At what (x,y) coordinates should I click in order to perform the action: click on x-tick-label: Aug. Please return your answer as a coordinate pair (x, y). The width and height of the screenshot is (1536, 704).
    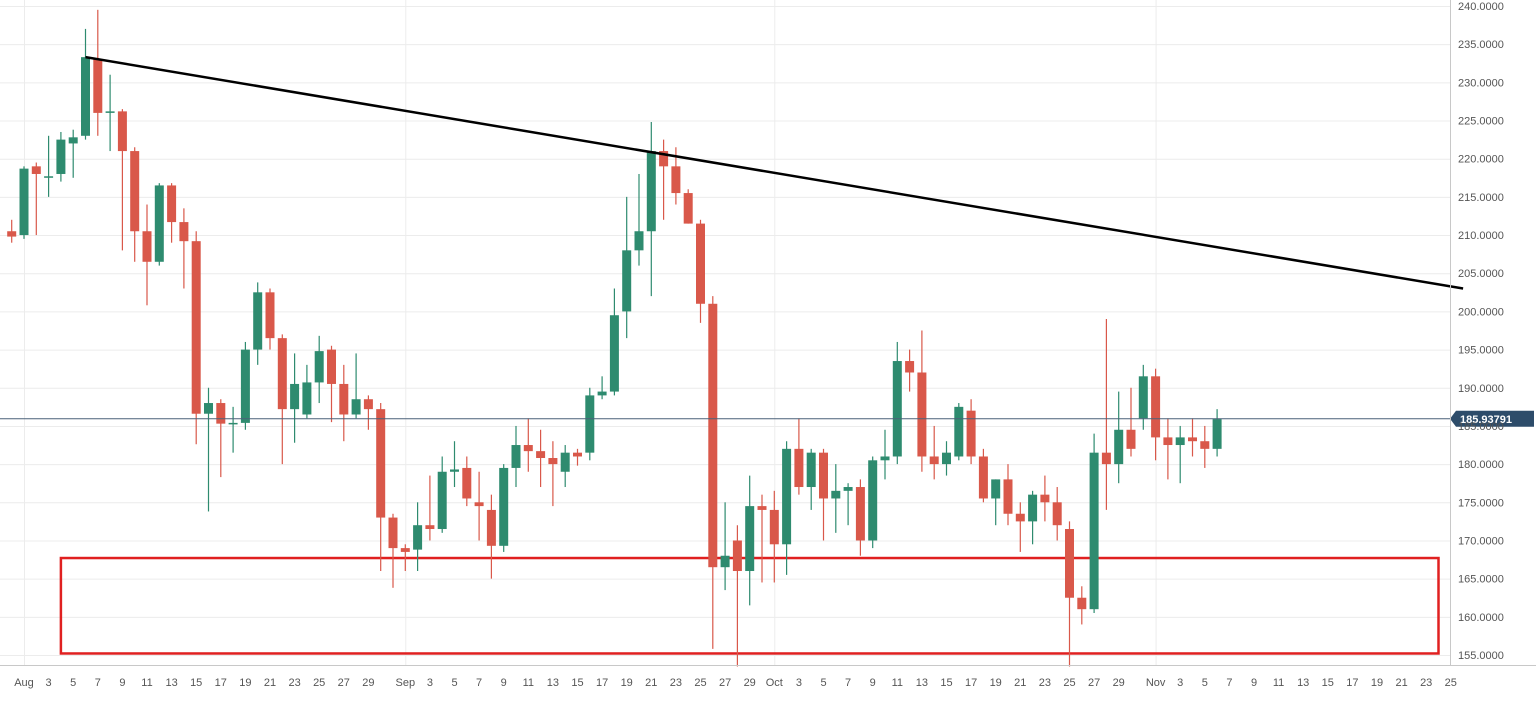
    Looking at the image, I should click on (24, 683).